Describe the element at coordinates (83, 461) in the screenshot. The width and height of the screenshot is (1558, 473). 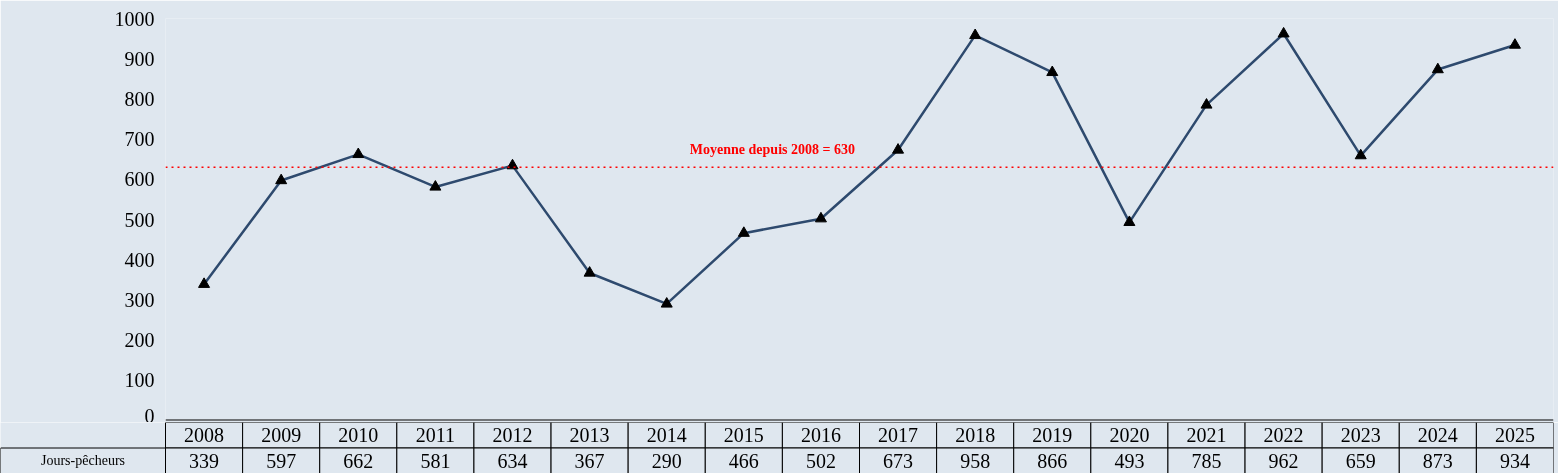
I see `text: Jours-pêcheurs` at that location.